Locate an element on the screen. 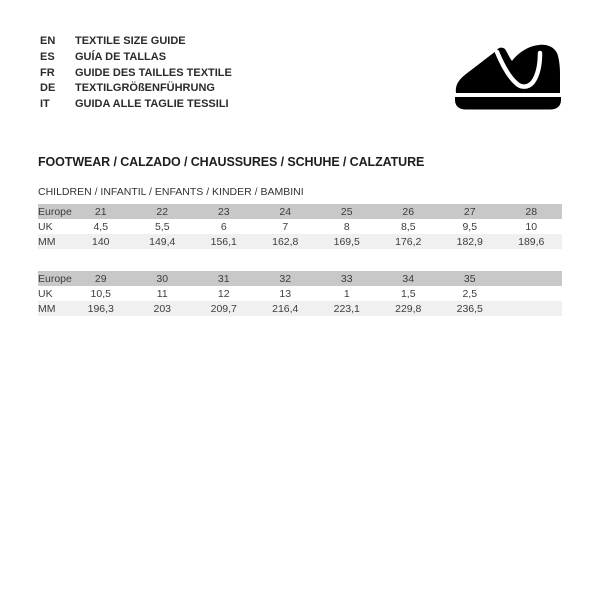 Image resolution: width=600 pixels, height=600 pixels. size-cell: 140 is located at coordinates (100, 241).